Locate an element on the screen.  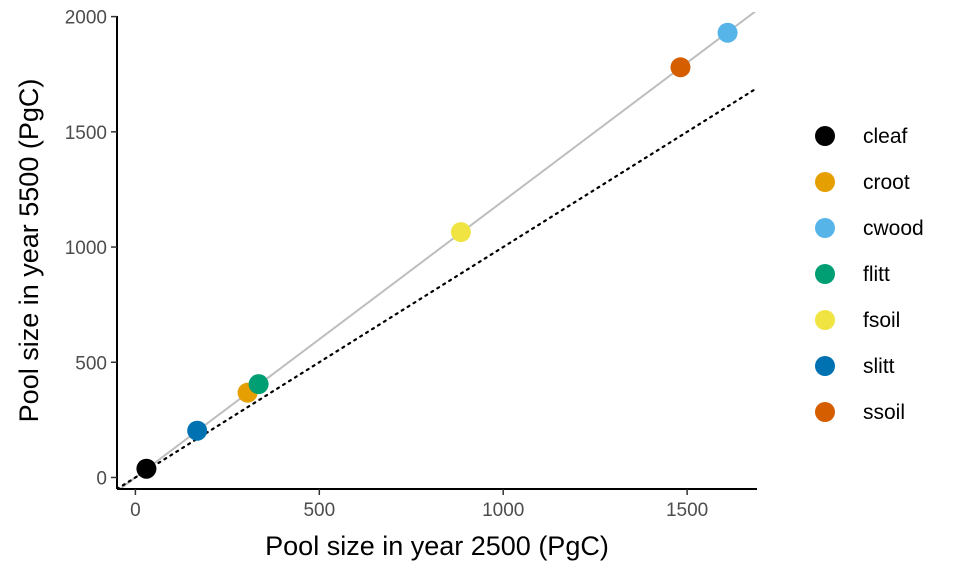
y-tick-label: 2000 is located at coordinates (86, 18).